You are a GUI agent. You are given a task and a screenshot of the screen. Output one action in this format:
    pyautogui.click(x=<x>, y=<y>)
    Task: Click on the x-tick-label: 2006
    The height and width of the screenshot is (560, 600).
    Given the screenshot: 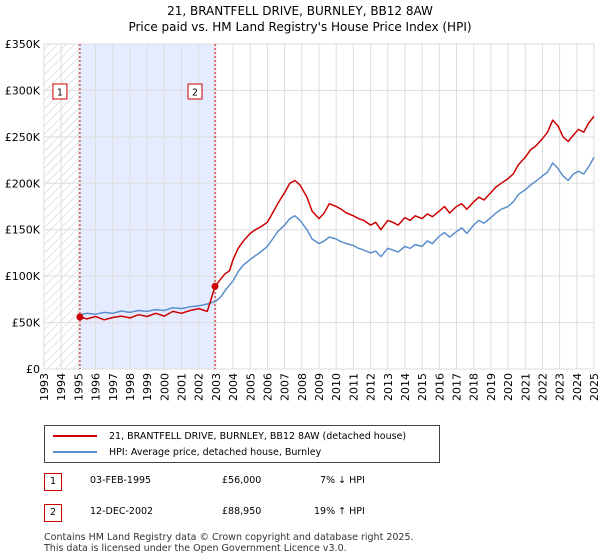 What is the action you would take?
    pyautogui.click(x=267, y=387)
    